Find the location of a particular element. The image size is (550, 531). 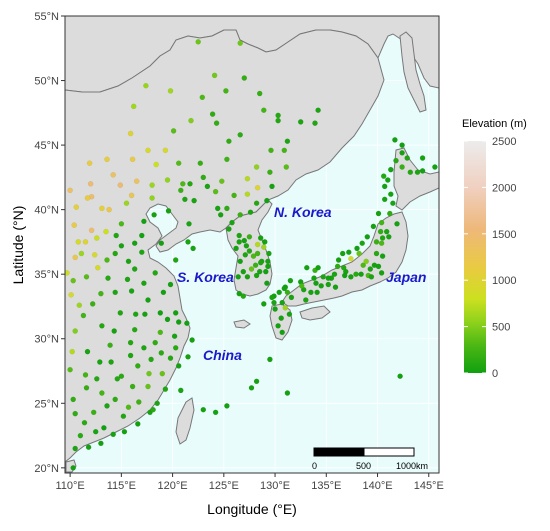

legend-tick-label: 1000 is located at coordinates (504, 281).